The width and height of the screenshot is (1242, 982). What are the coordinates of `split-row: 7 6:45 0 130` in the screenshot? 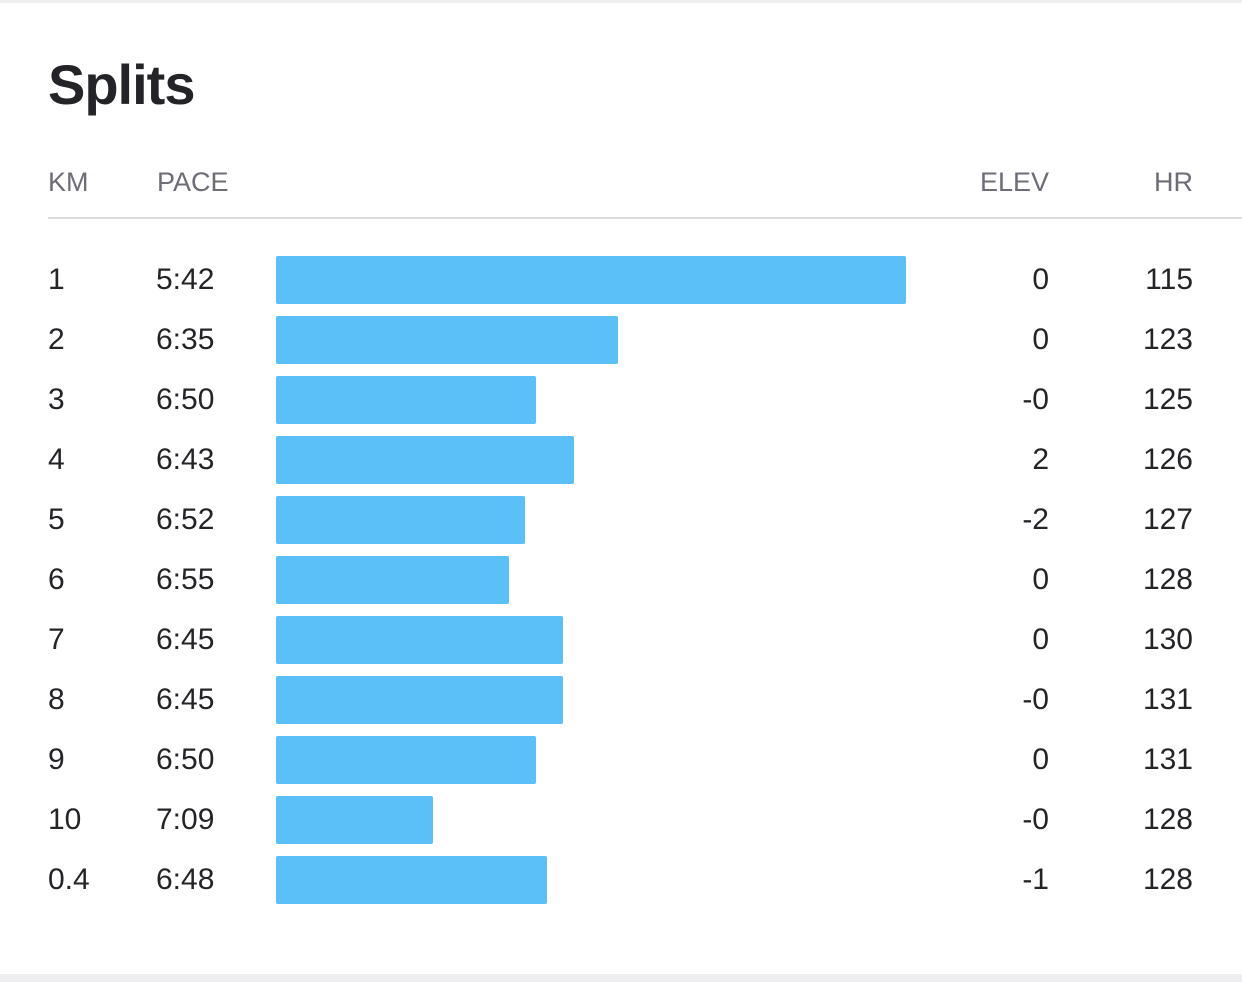 It's located at (621, 646).